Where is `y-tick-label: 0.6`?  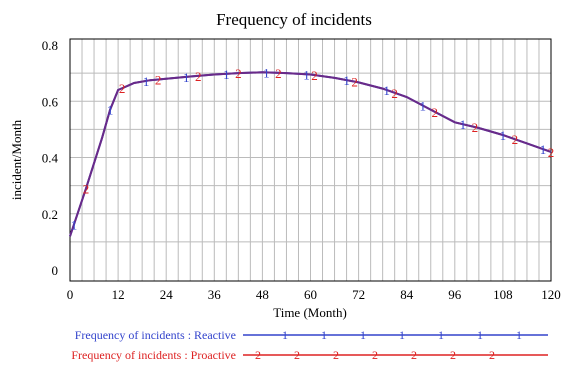
y-tick-label: 0.6 is located at coordinates (50, 101).